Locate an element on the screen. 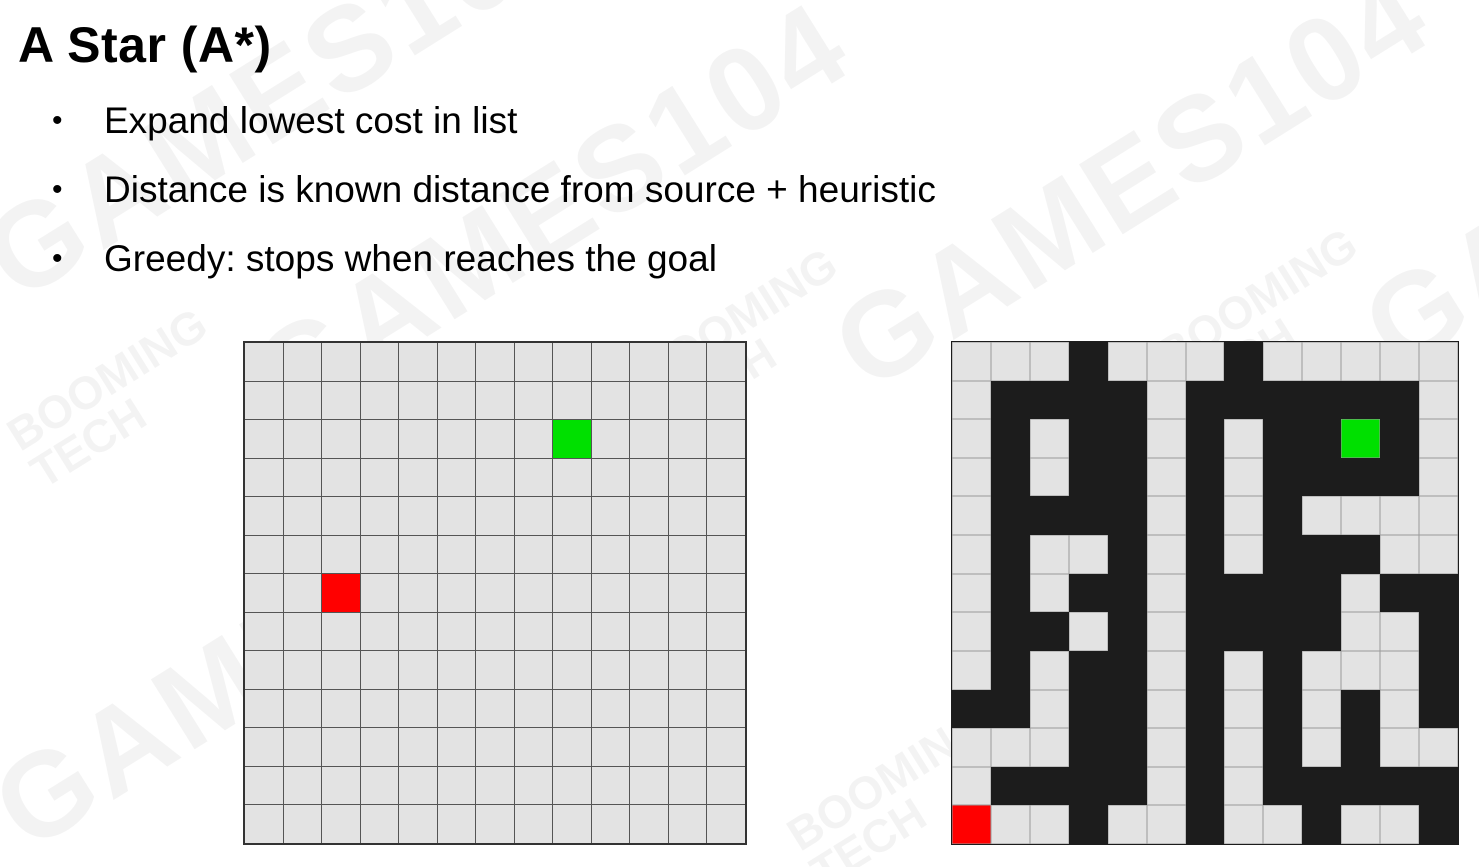  watermark-brand: GAMES104 is located at coordinates (1409, 198).